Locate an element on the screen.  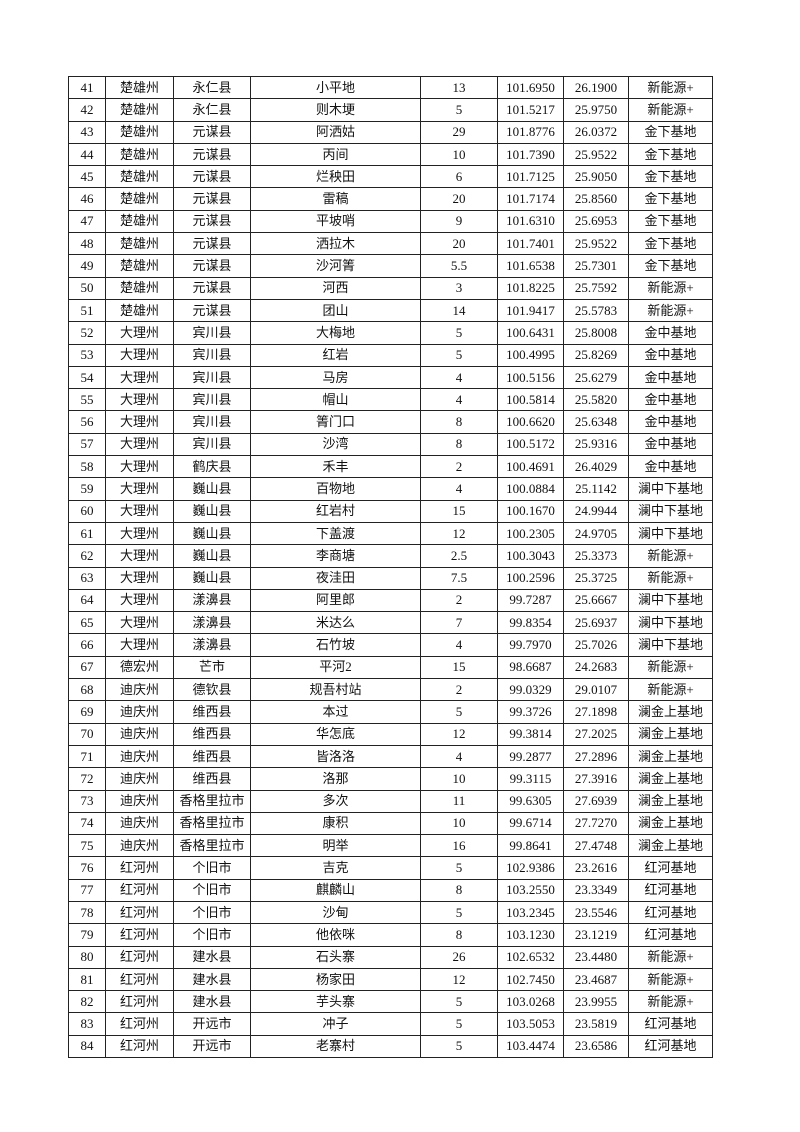
latitude: 27.2896 is located at coordinates (596, 756).